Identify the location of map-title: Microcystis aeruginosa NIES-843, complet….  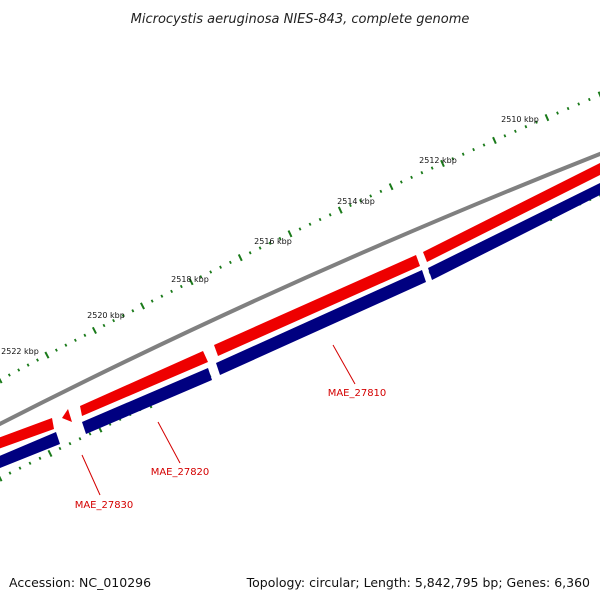
(300, 19).